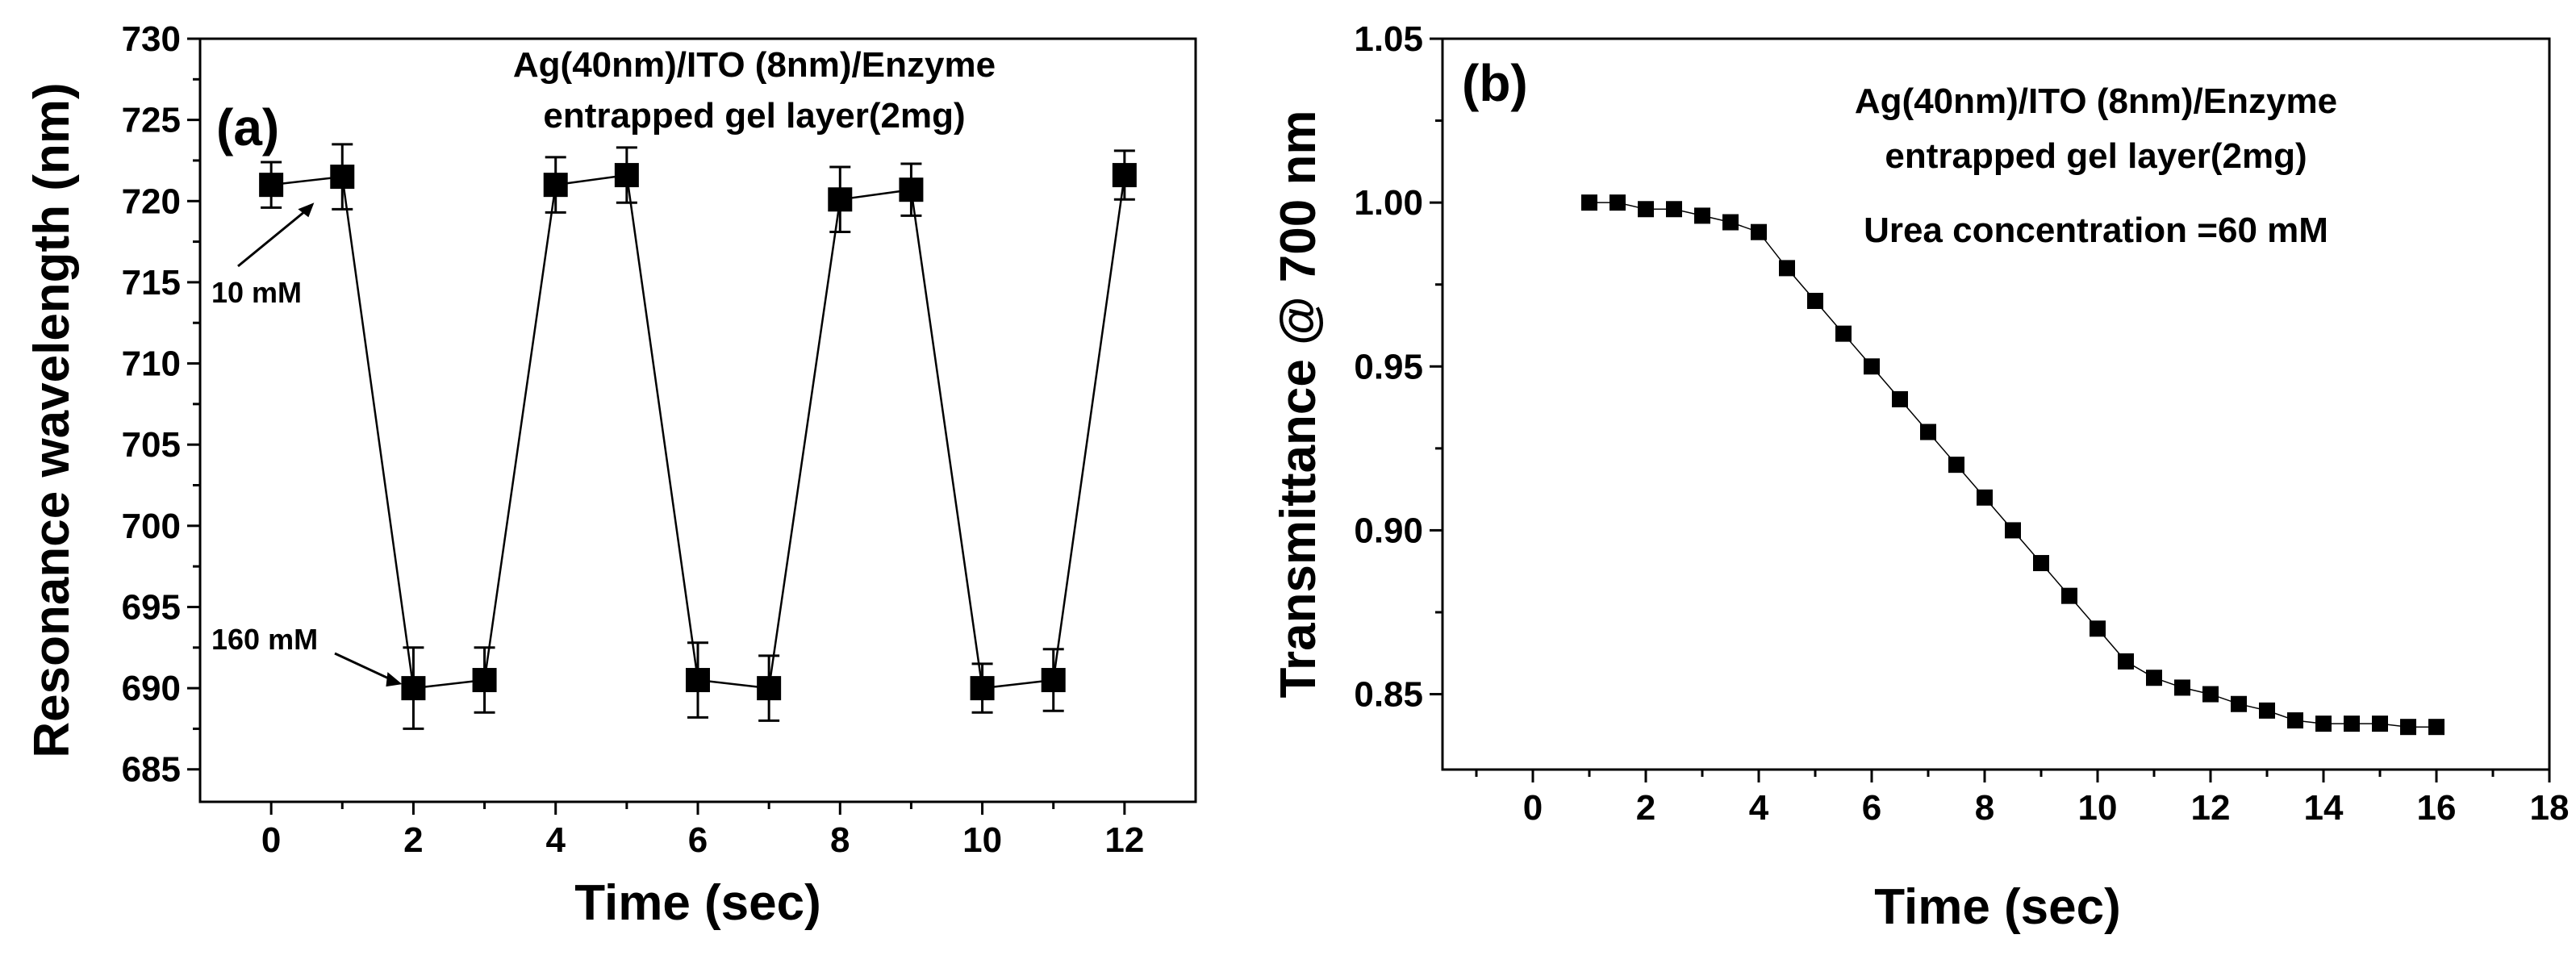  I want to click on panel-a-annotation-160mM: 160 mM, so click(265, 639).